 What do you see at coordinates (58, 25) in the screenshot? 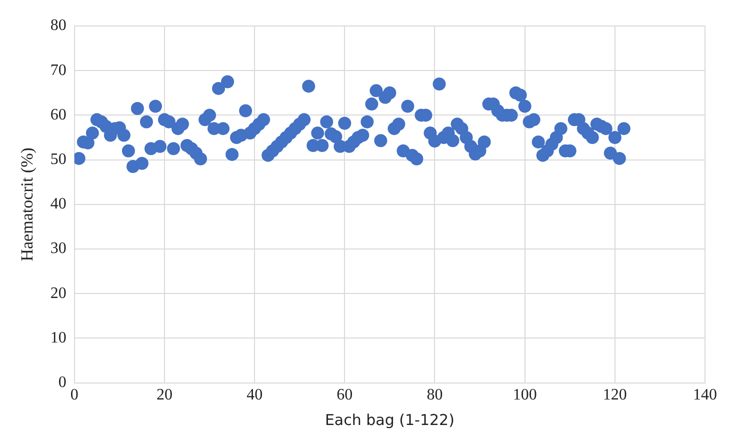
I see `y-tick-label: 80` at bounding box center [58, 25].